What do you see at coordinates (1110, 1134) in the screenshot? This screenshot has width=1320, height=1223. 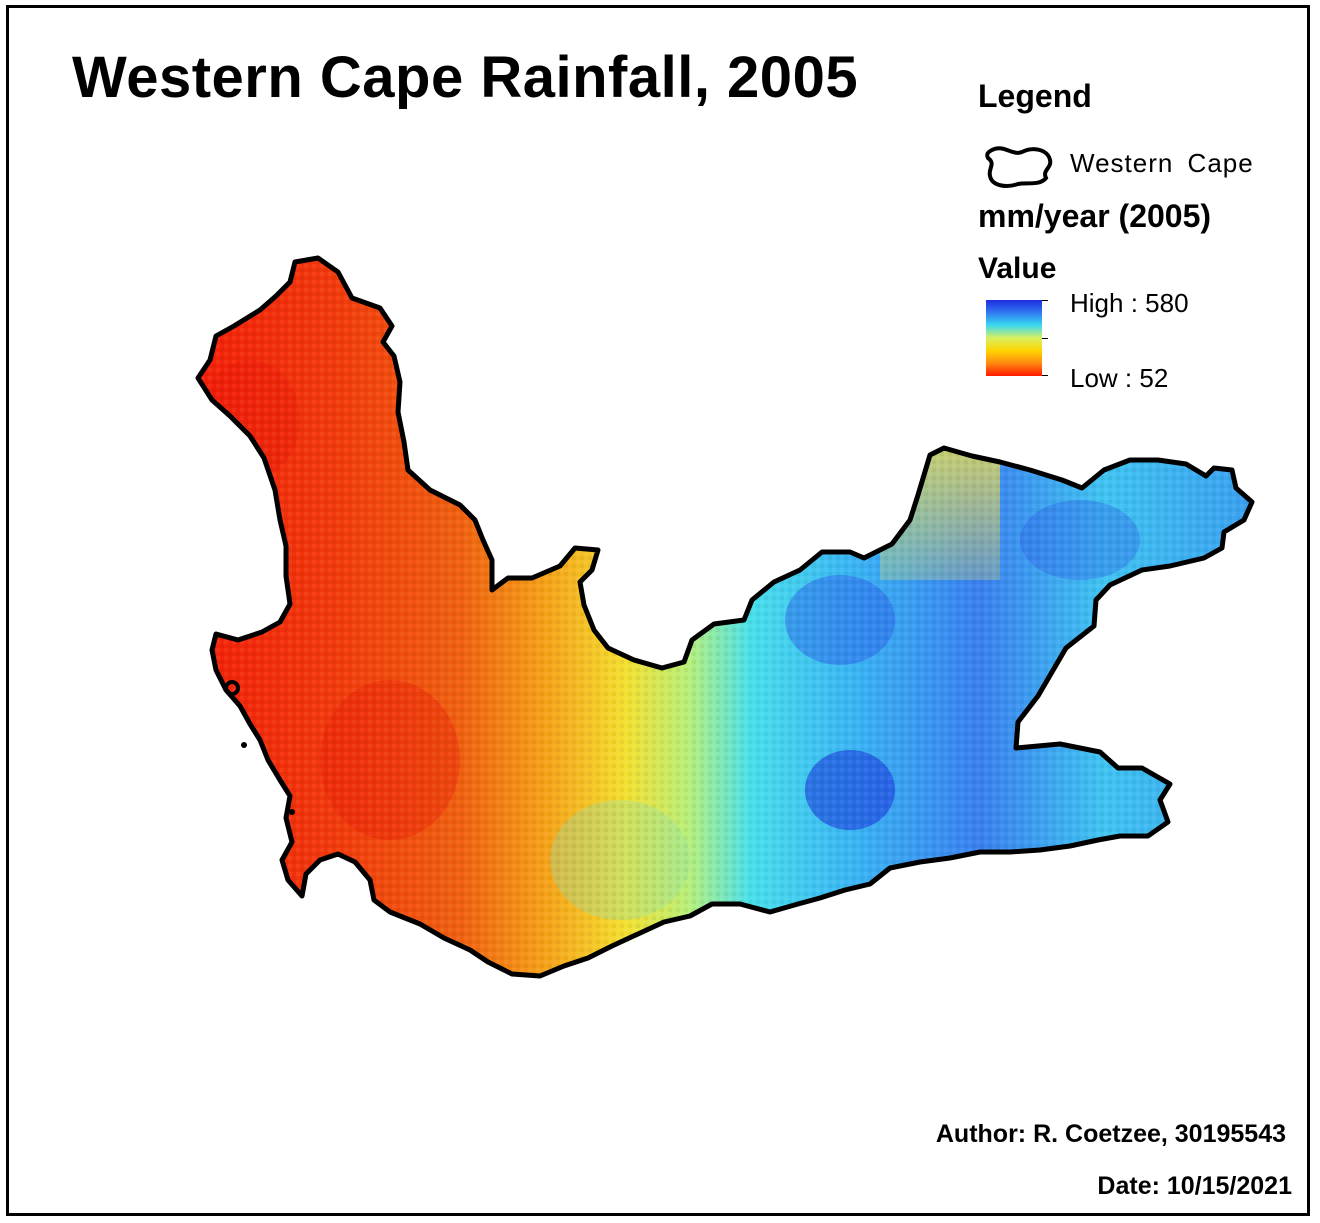 I see `author-credit: Author: R. Coetzee, 30195543` at bounding box center [1110, 1134].